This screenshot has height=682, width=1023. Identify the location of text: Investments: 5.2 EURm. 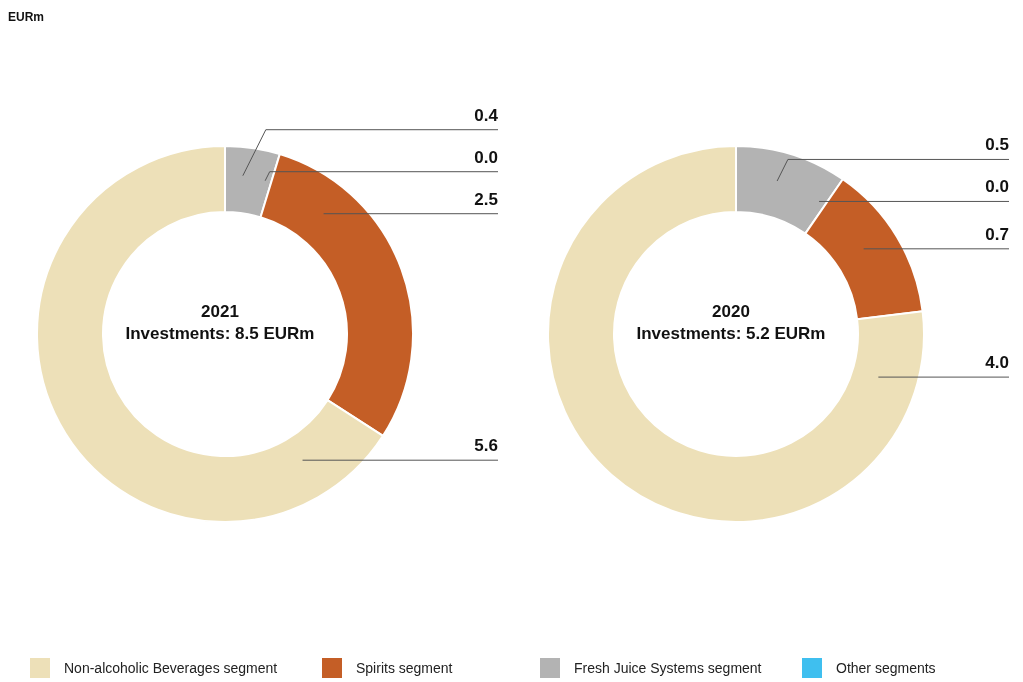
(731, 334).